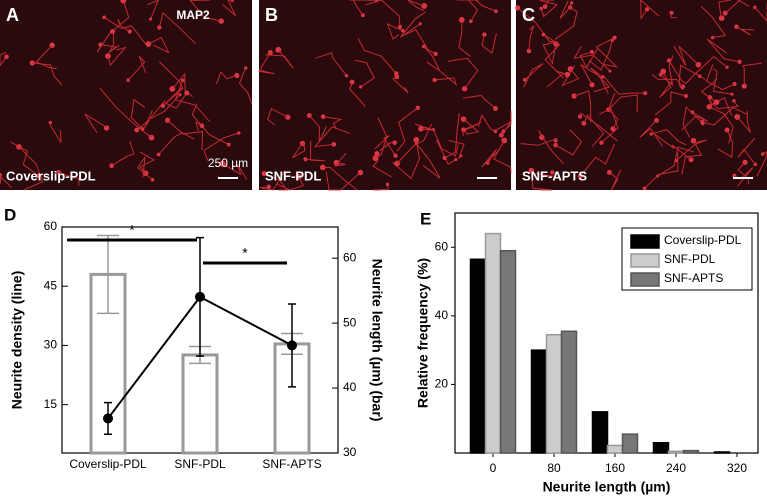 The height and width of the screenshot is (497, 767). What do you see at coordinates (126, 95) in the screenshot?
I see `neurites` at bounding box center [126, 95].